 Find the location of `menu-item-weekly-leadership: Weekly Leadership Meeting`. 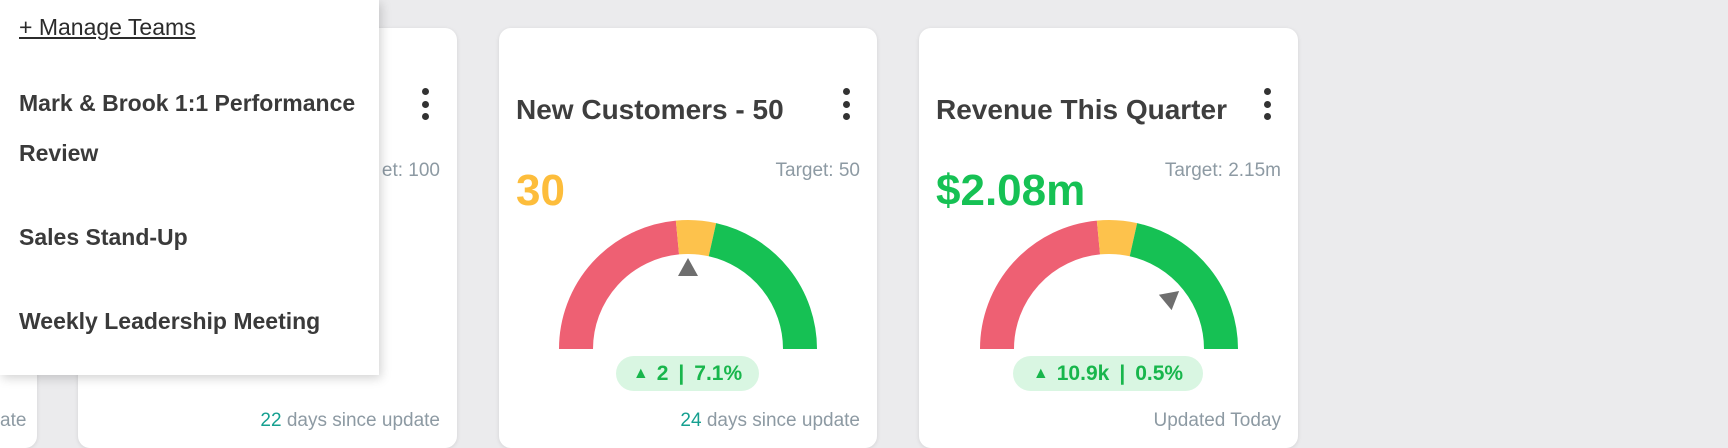

menu-item-weekly-leadership: Weekly Leadership Meeting is located at coordinates (170, 321).